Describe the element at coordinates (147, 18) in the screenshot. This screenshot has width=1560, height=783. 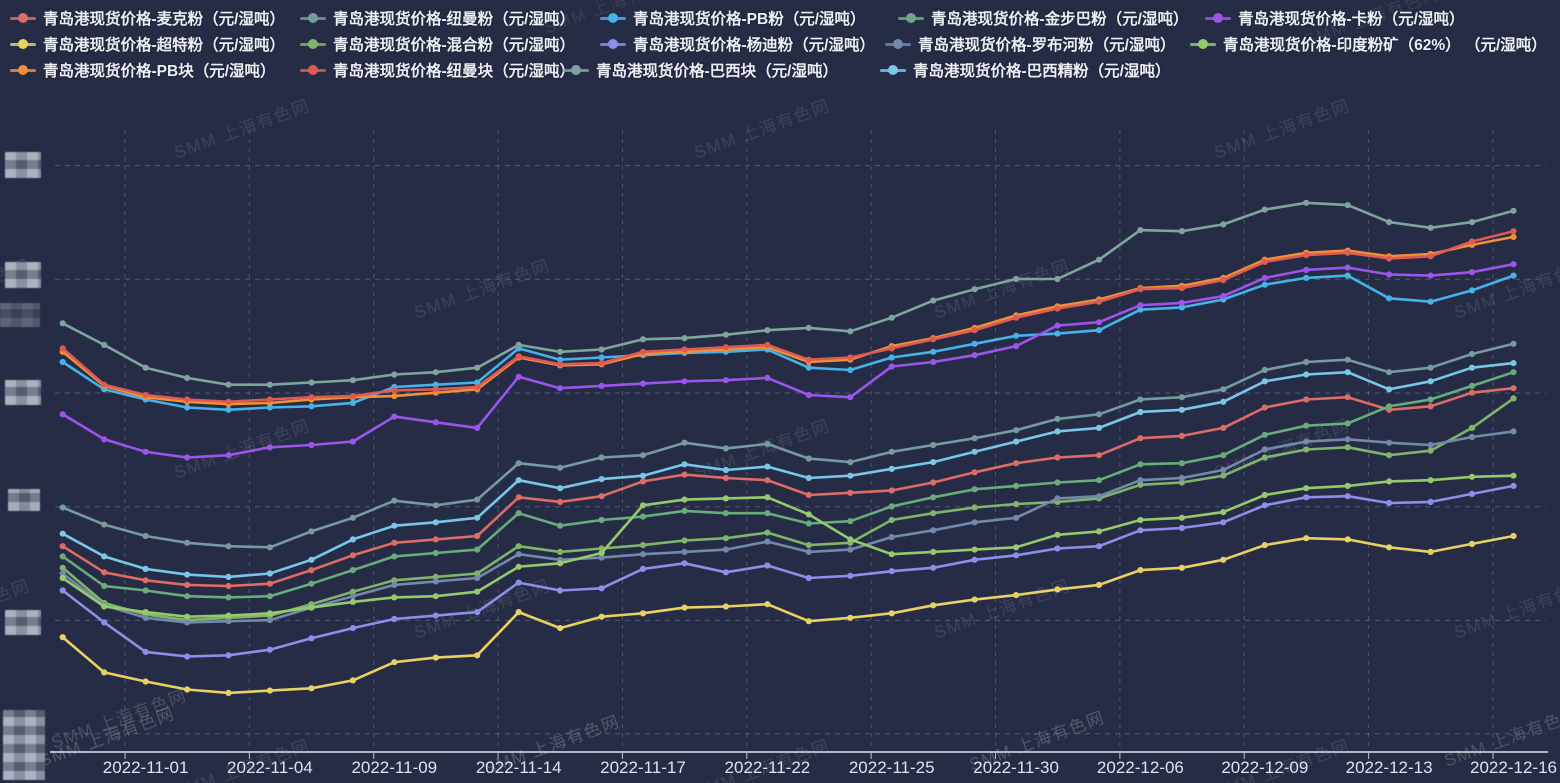
I see `legend-item-maikefen: 青岛港现货价格-麦克粉（元/湿吨）` at that location.